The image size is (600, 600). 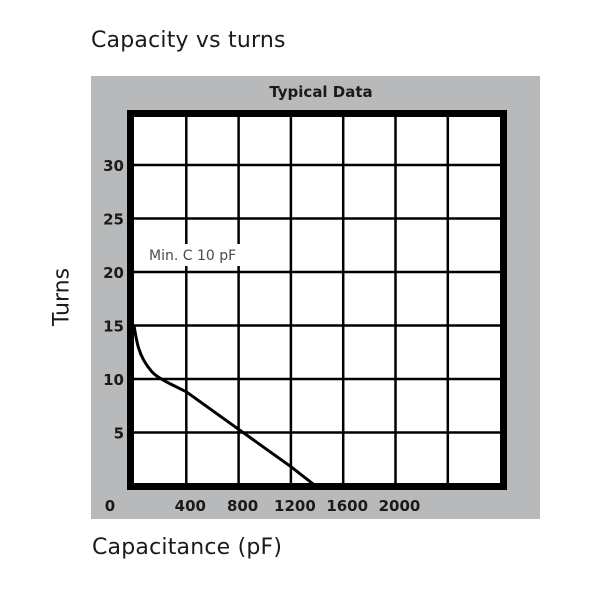 What do you see at coordinates (113, 380) in the screenshot?
I see `y-tick-label: 10` at bounding box center [113, 380].